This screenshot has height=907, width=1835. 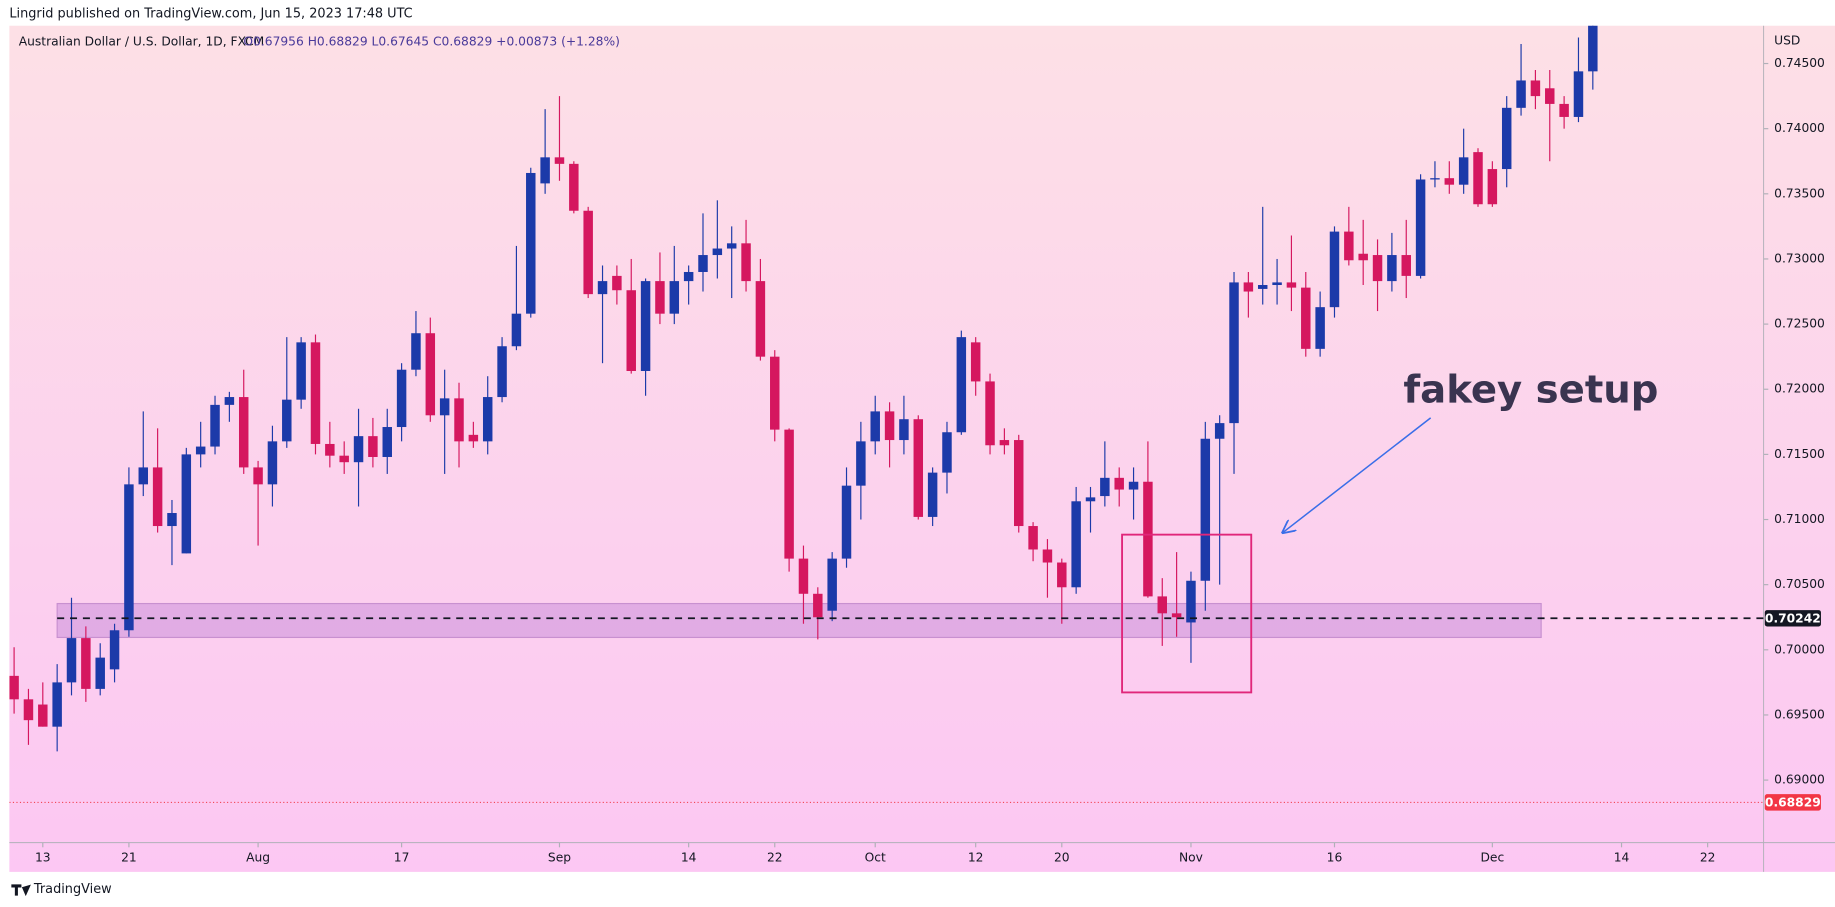 I want to click on y-tick-label: 0.73500, so click(x=1799, y=193).